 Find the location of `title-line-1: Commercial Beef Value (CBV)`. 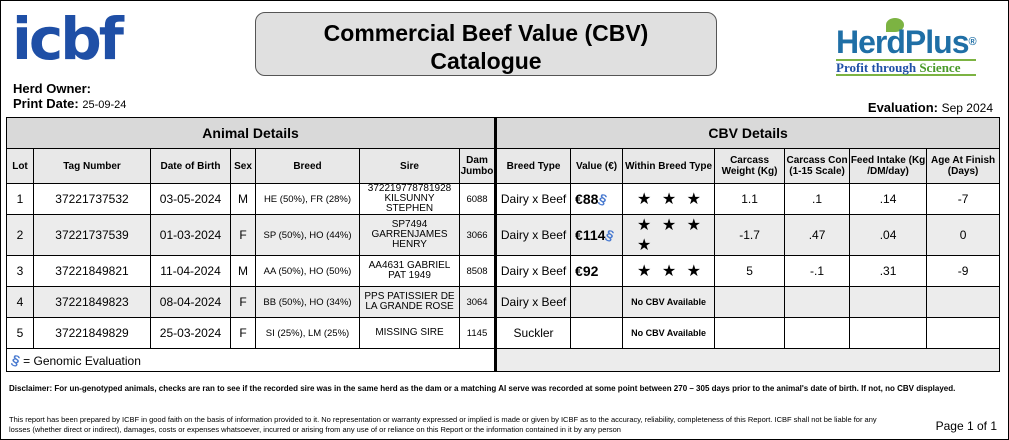

title-line-1: Commercial Beef Value (CBV) is located at coordinates (486, 33).